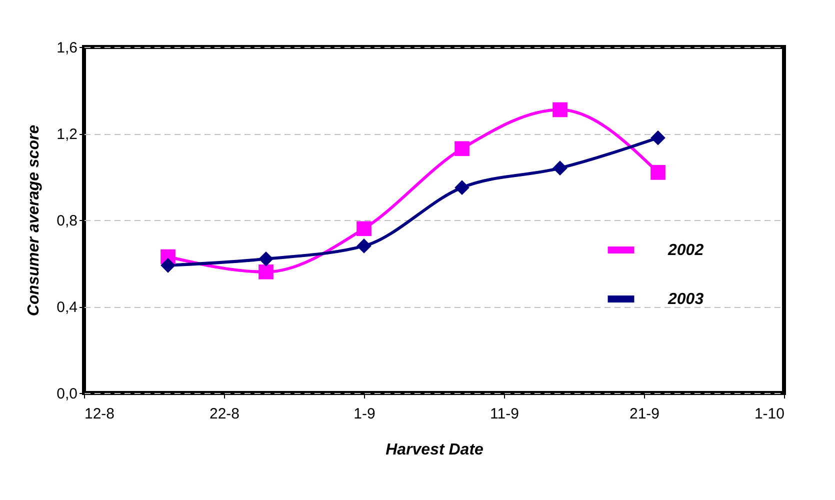 This screenshot has height=500, width=835. Describe the element at coordinates (67, 221) in the screenshot. I see `y-tick-label: 0,8` at that location.